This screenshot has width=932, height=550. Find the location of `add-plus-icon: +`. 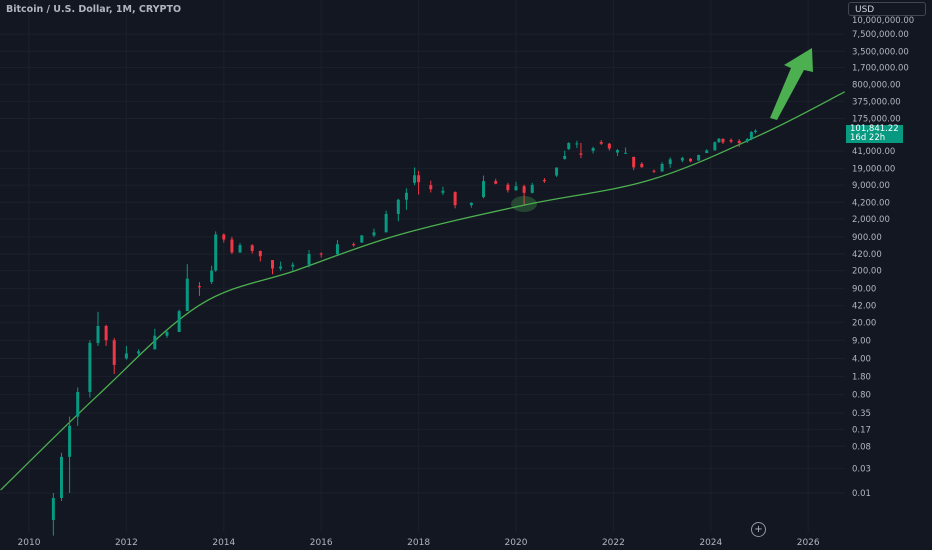

add-plus-icon: + is located at coordinates (758, 529).